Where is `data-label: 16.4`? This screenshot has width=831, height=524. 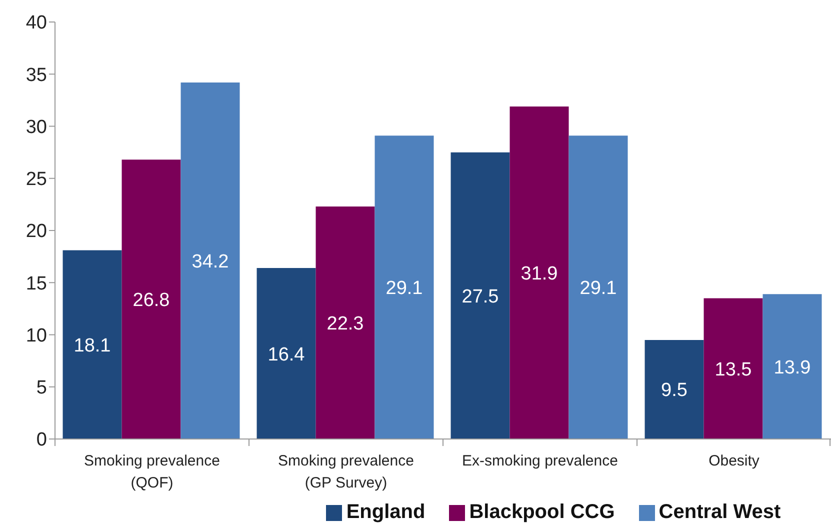 data-label: 16.4 is located at coordinates (287, 355).